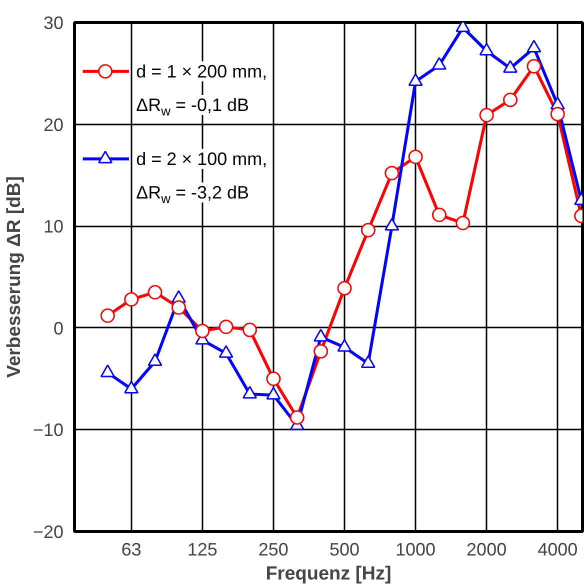  I want to click on y-tick-label: 30, so click(53, 23).